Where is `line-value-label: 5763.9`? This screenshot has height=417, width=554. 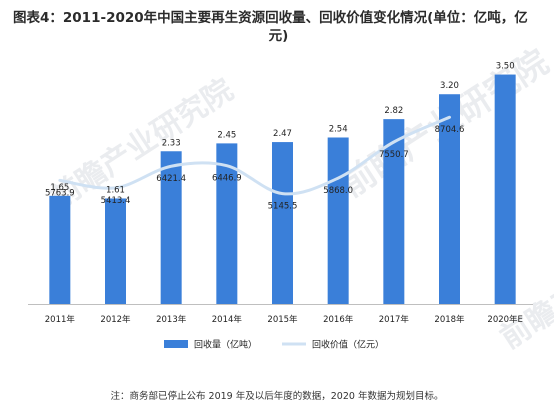 line-value-label: 5763.9 is located at coordinates (60, 193).